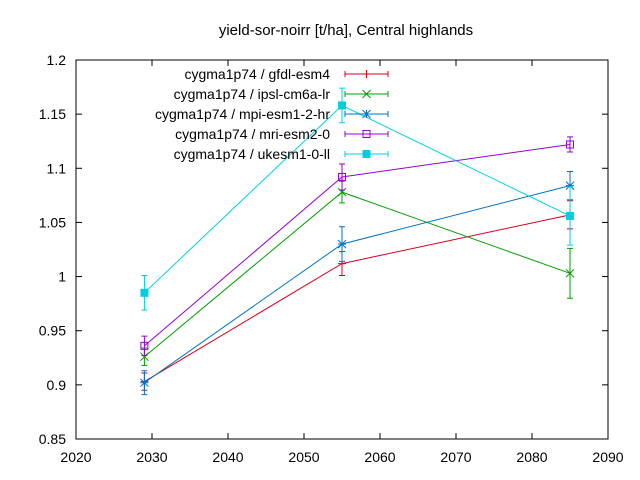  I want to click on x-tick-label: 2070, so click(455, 457).